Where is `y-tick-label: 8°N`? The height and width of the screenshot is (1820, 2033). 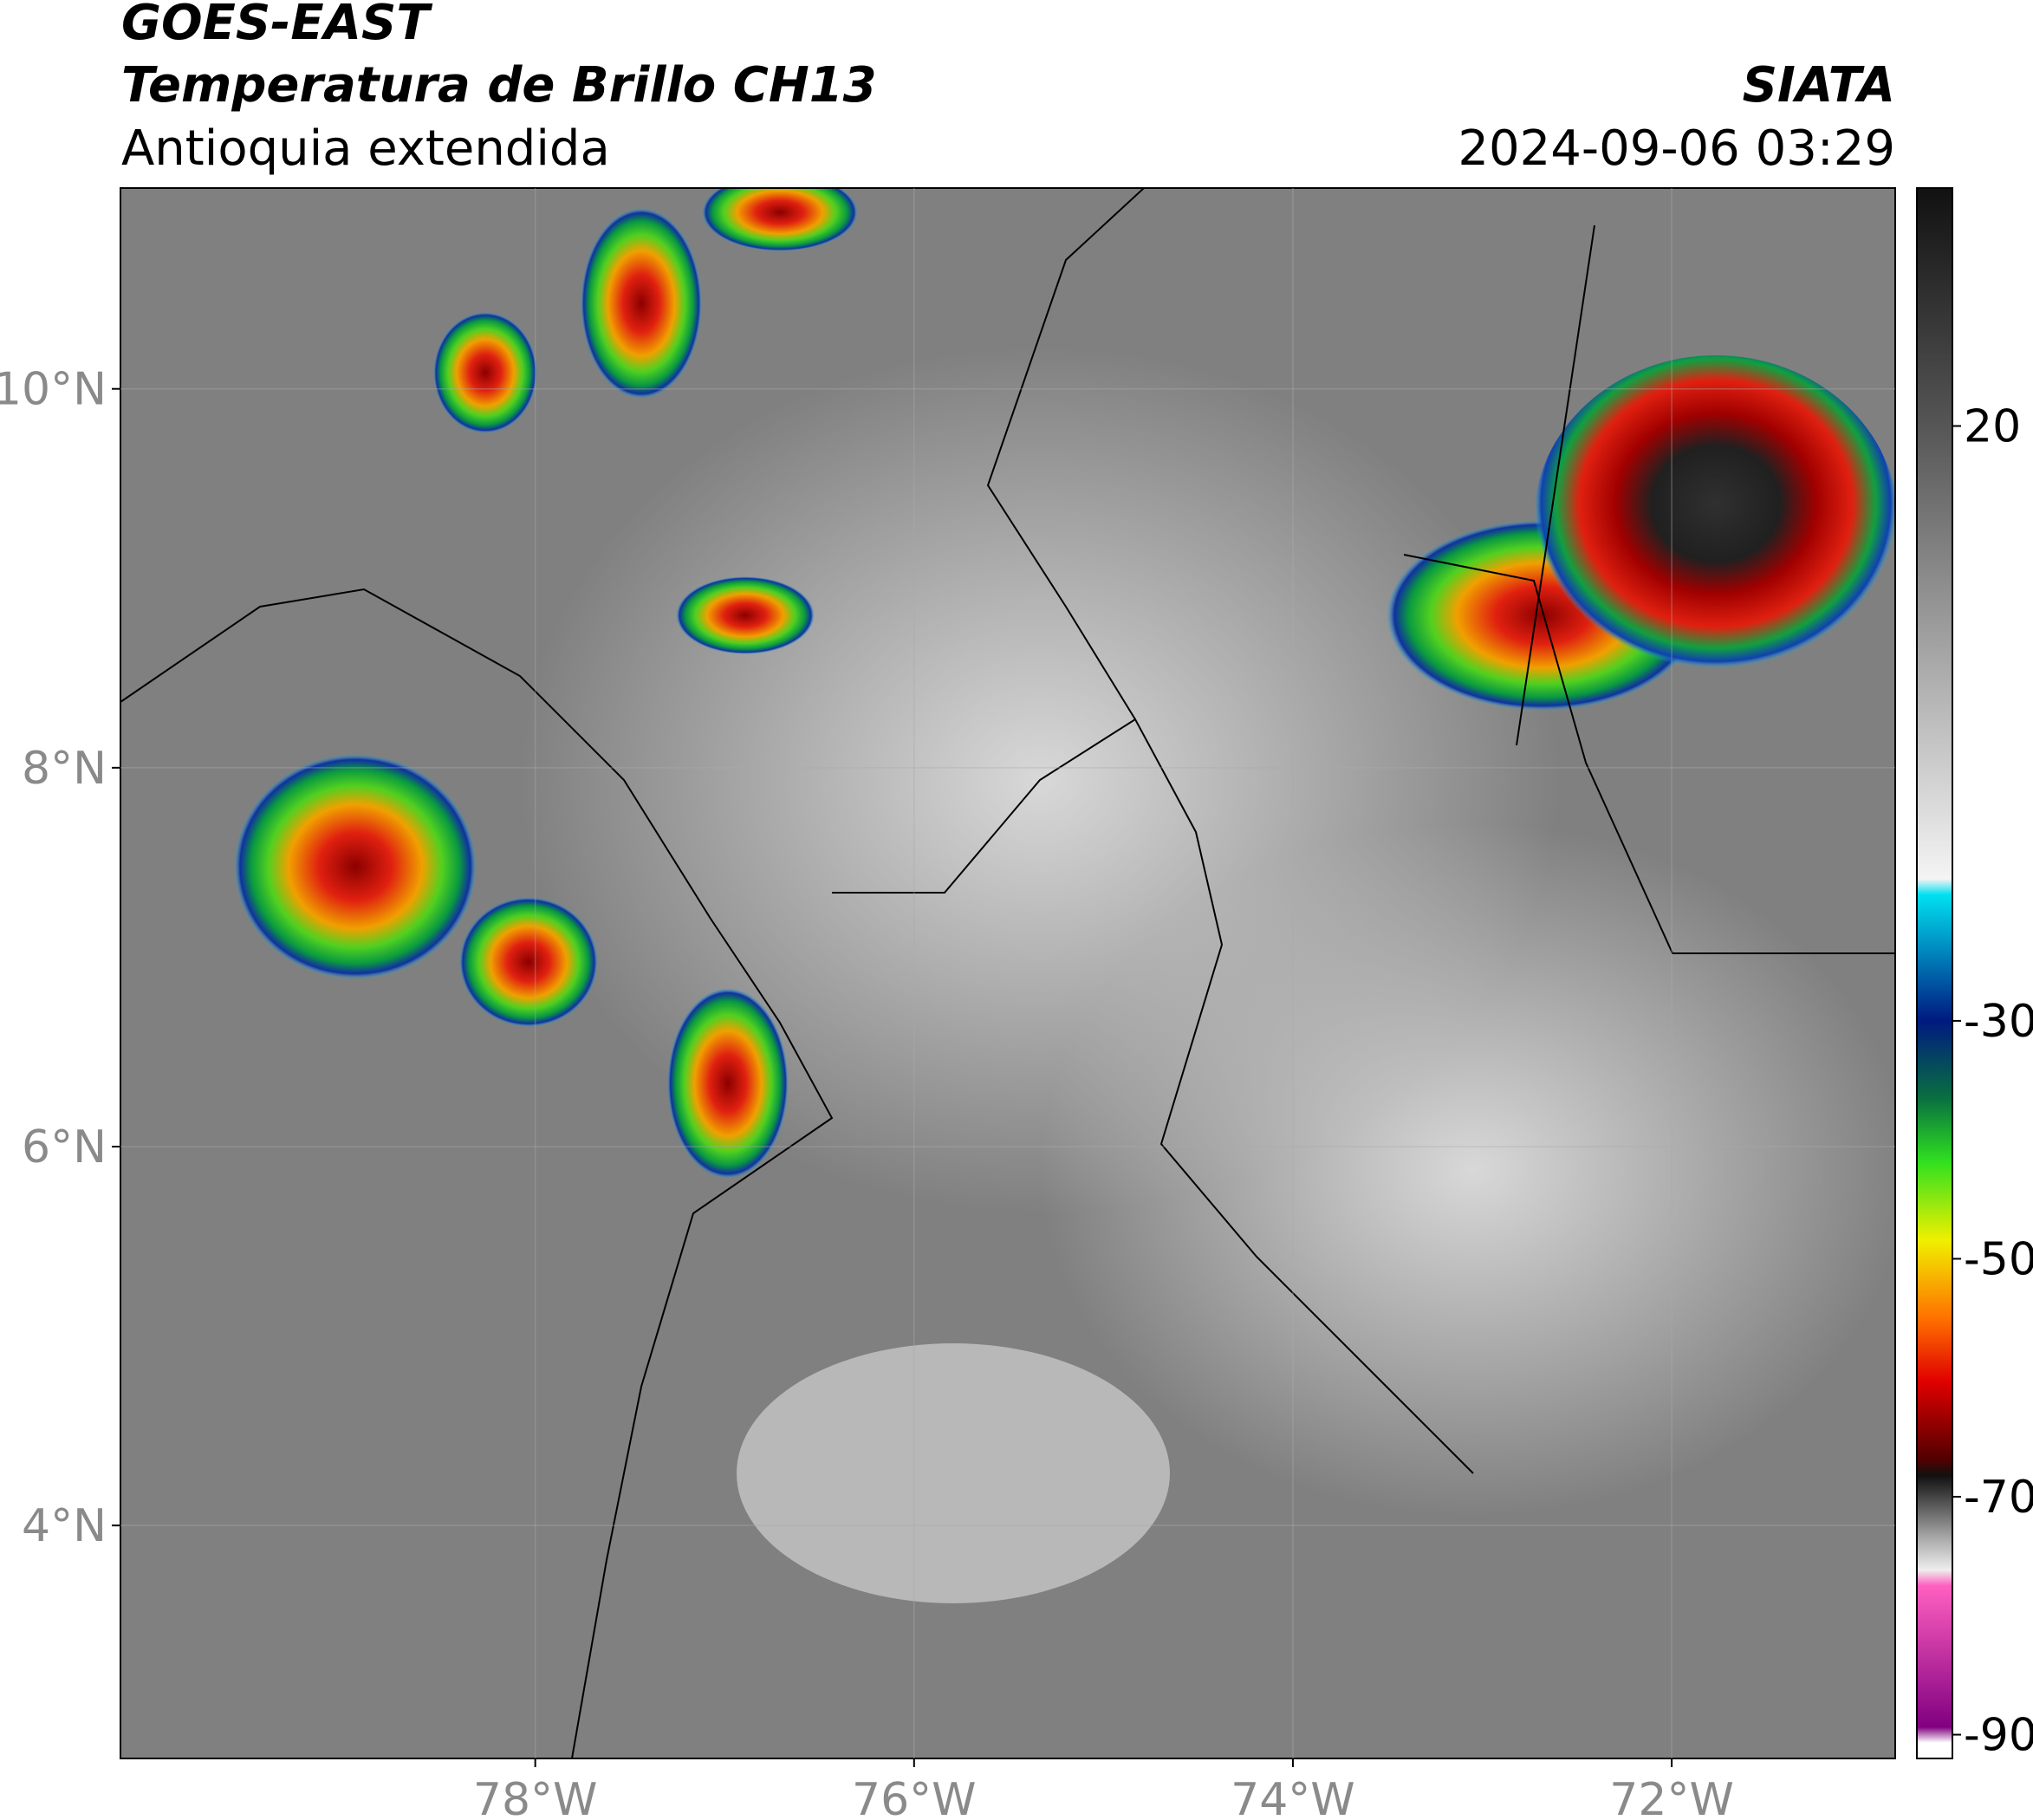
y-tick-label: 8°N is located at coordinates (64, 769).